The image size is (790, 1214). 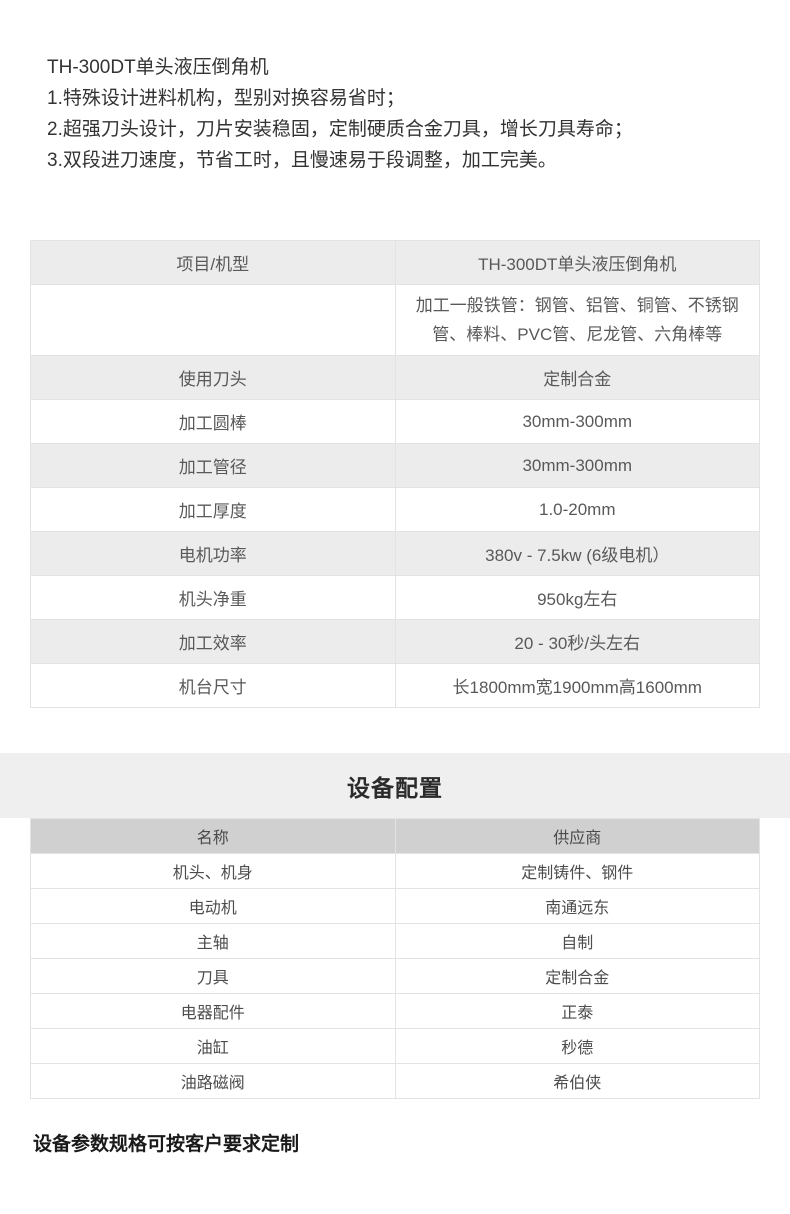 What do you see at coordinates (302, 160) in the screenshot?
I see `feature-line-3: 3.双段进刀速度，节省工时，且慢速易于段调整，加工完美。` at bounding box center [302, 160].